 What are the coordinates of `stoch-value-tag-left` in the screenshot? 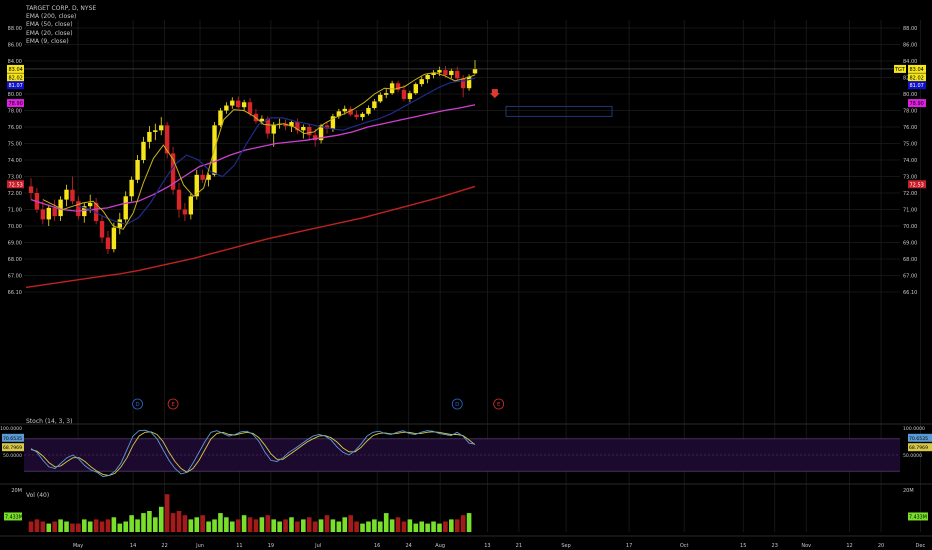 It's located at (13, 447).